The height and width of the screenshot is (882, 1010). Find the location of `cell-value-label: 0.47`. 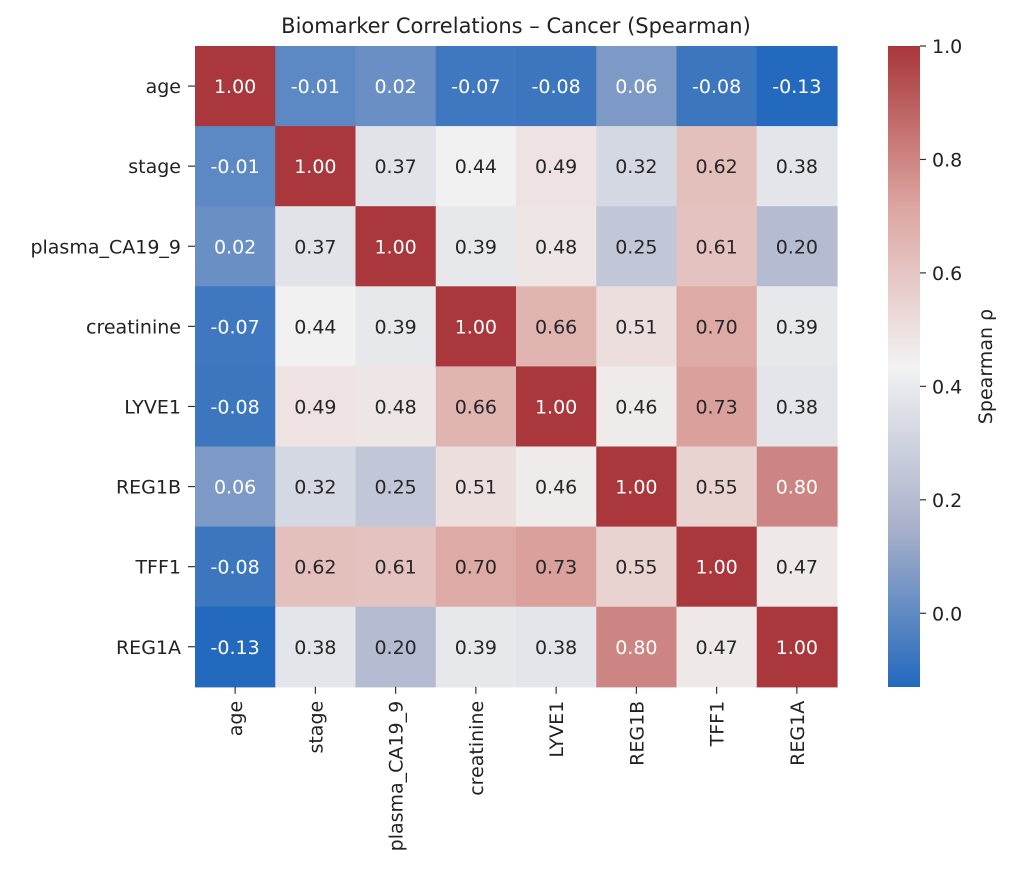

cell-value-label: 0.47 is located at coordinates (716, 648).